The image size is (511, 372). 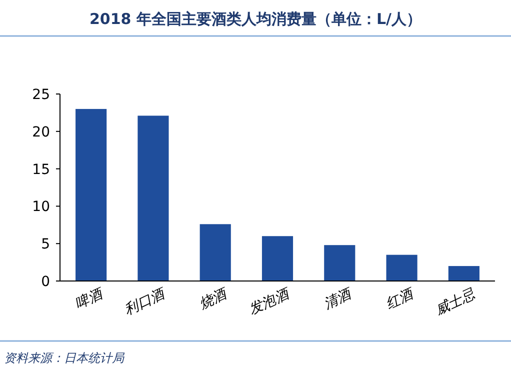 What do you see at coordinates (270, 301) in the screenshot?
I see `x-tick-label: 发泡酒` at bounding box center [270, 301].